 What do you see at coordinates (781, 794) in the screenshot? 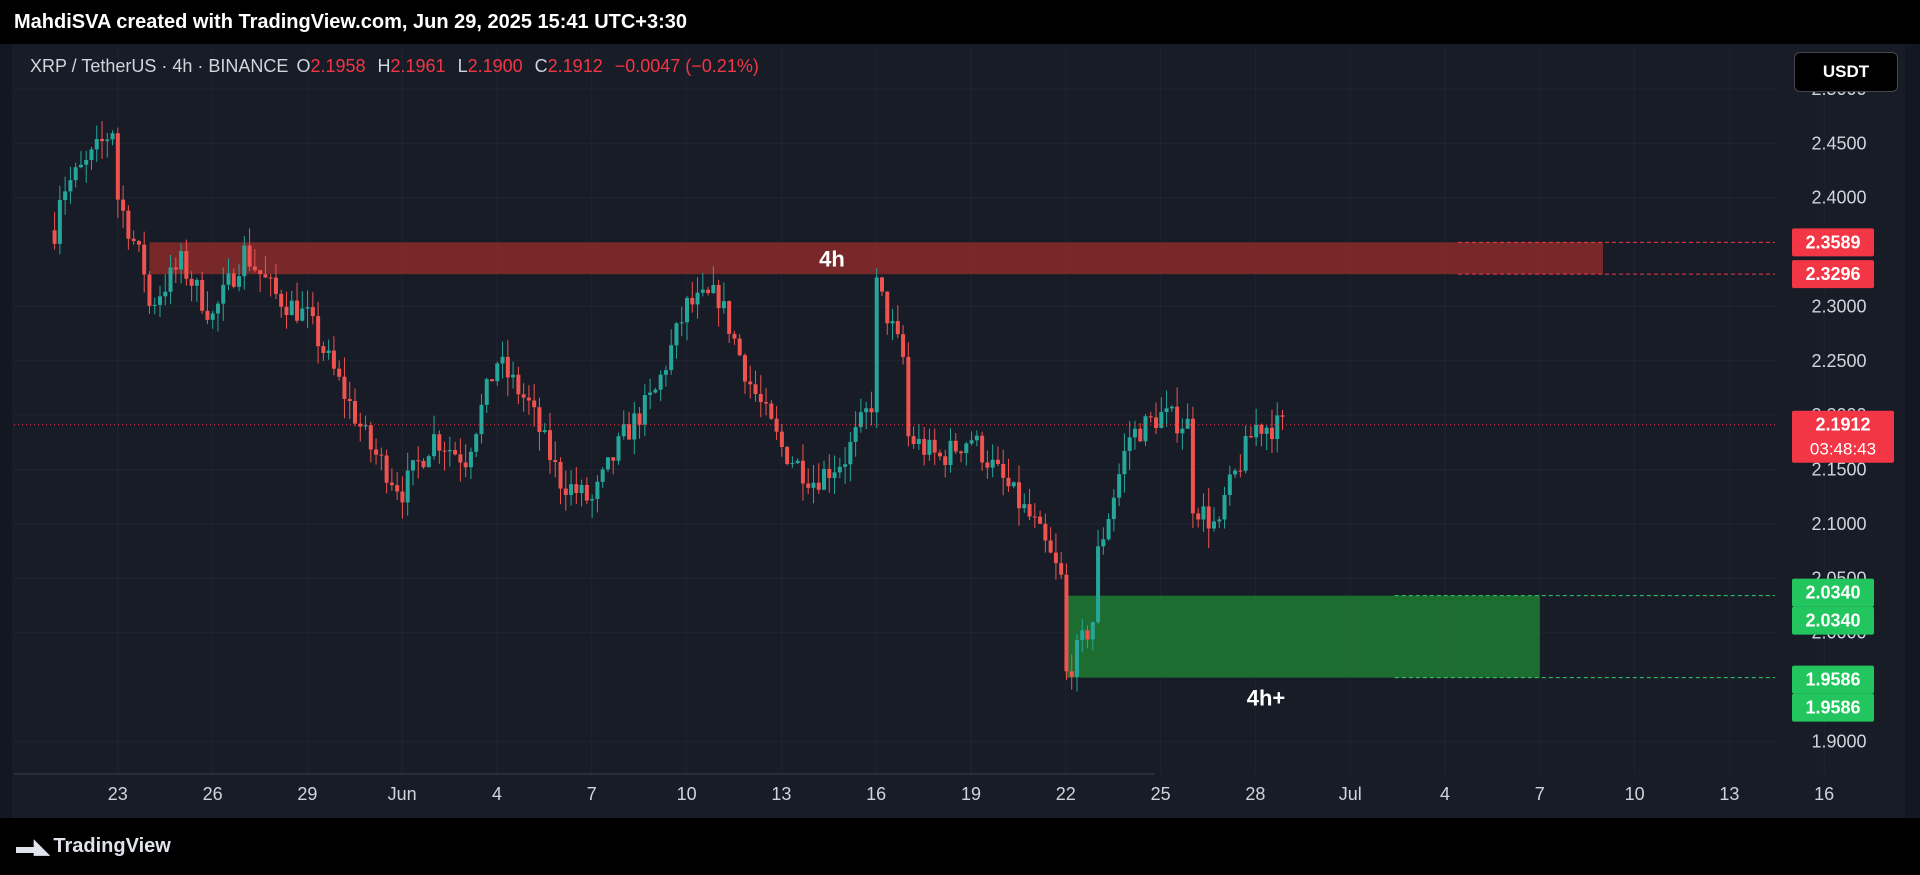
I see `time-tick-label: 13` at bounding box center [781, 794].